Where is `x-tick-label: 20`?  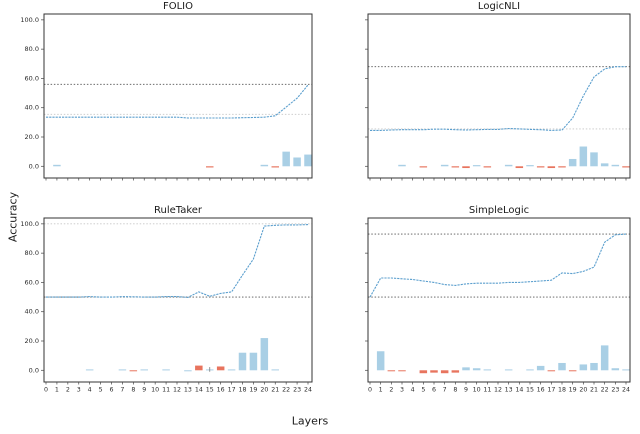 x-tick-label: 20 is located at coordinates (264, 390).